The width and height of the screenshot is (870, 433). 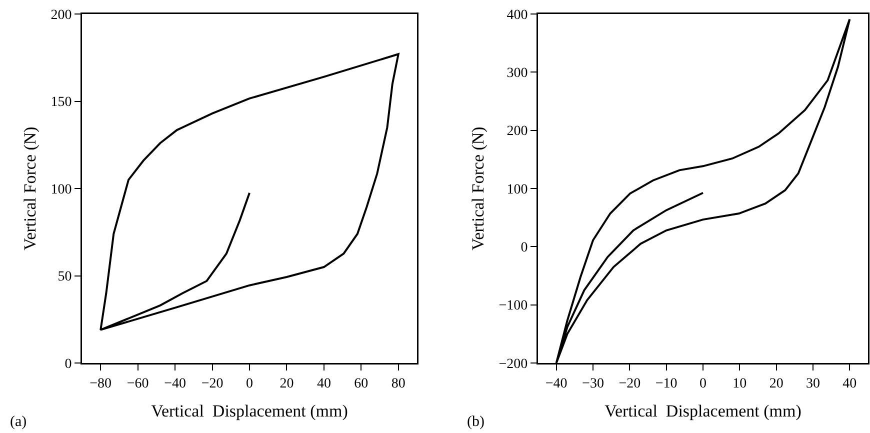 What do you see at coordinates (101, 384) in the screenshot?
I see `x-tick-label: −80` at bounding box center [101, 384].